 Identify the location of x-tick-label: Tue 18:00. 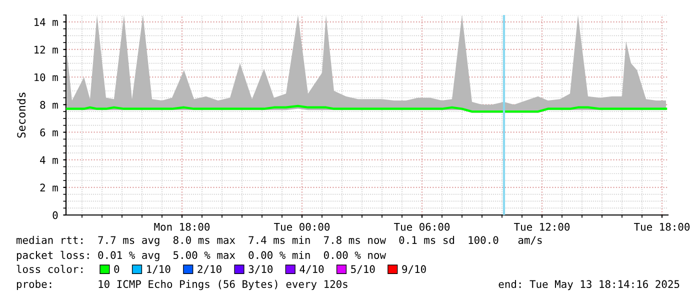
(662, 226).